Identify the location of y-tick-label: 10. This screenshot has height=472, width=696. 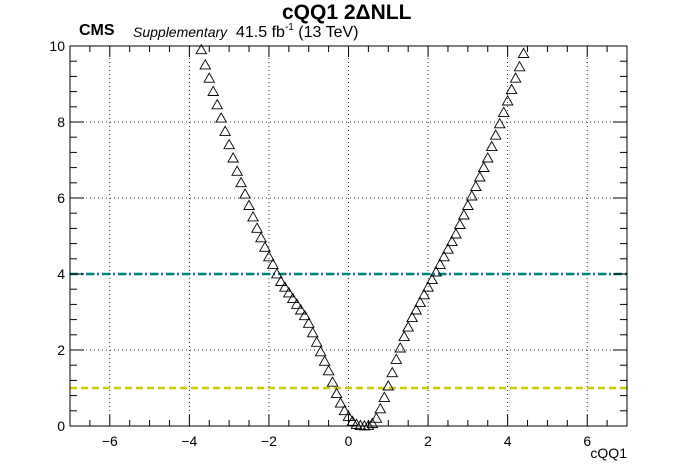
(57, 46).